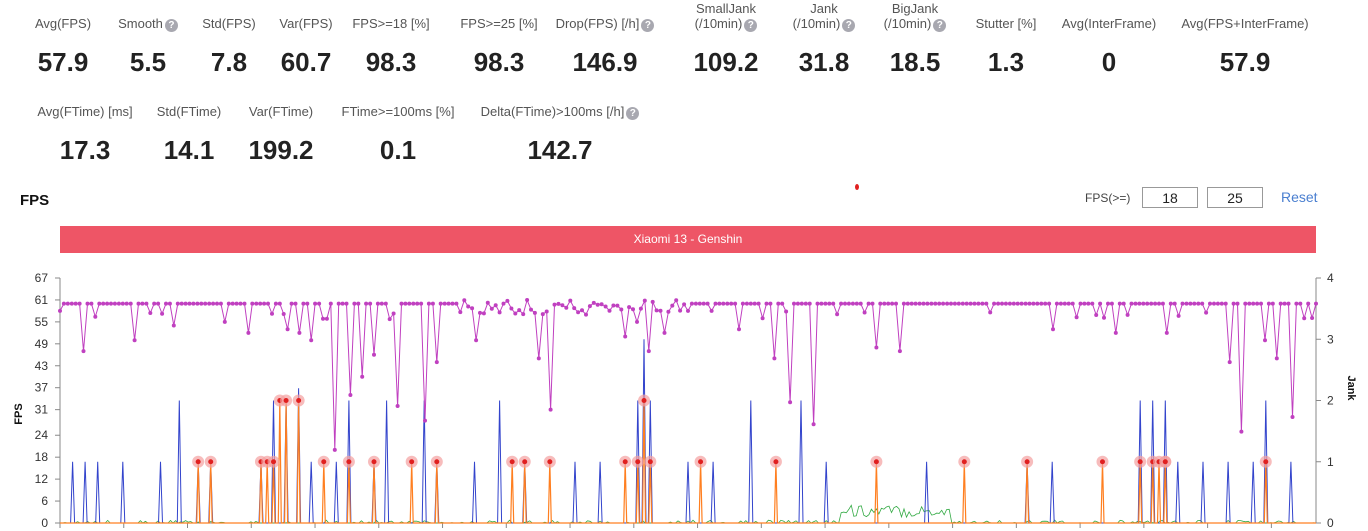 The width and height of the screenshot is (1368, 531). I want to click on stat-value: 98.3, so click(499, 62).